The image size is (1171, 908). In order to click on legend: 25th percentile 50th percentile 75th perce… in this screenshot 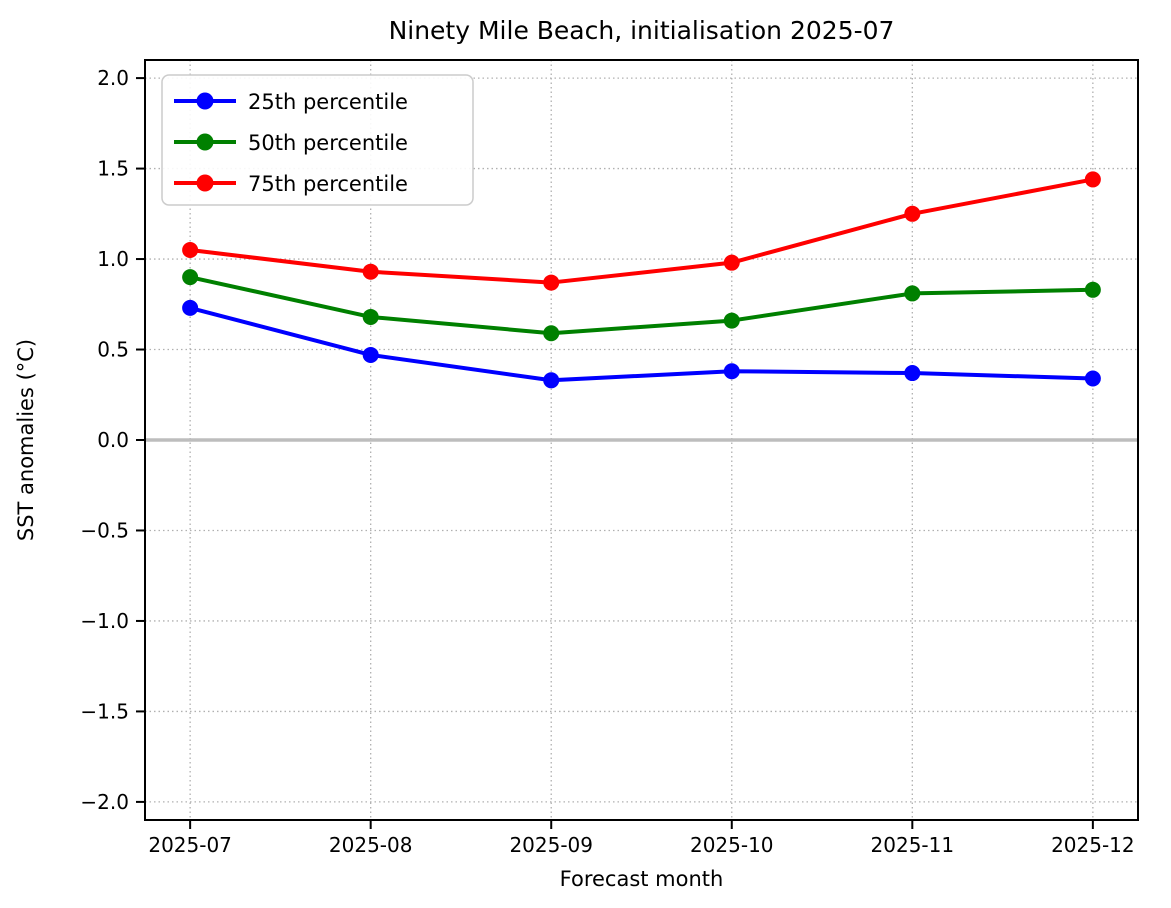, I will do `click(317, 140)`.